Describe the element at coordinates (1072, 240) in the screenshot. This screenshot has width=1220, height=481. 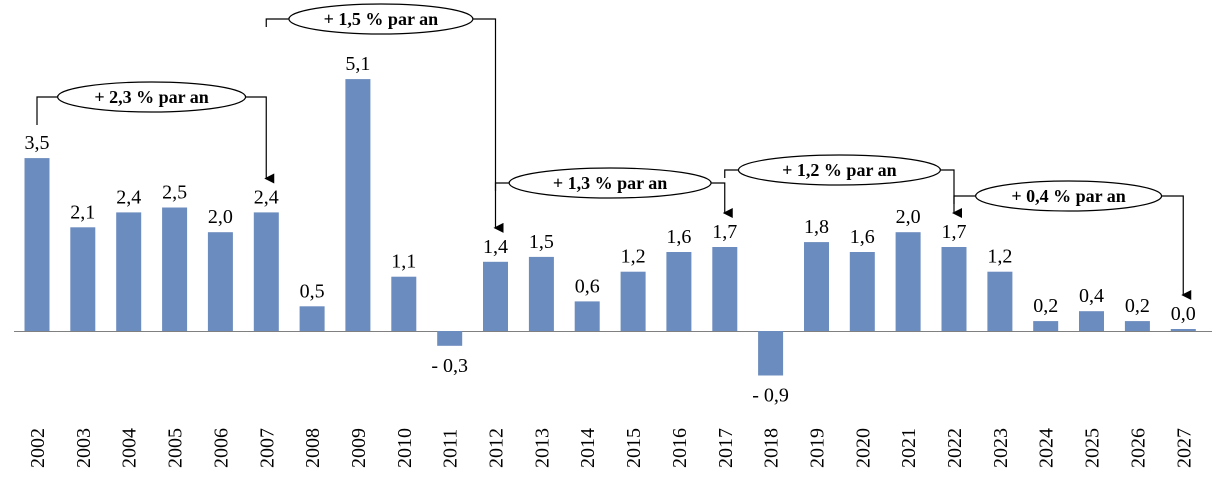
I see `growth-annotation: + 0,4 % par an` at that location.